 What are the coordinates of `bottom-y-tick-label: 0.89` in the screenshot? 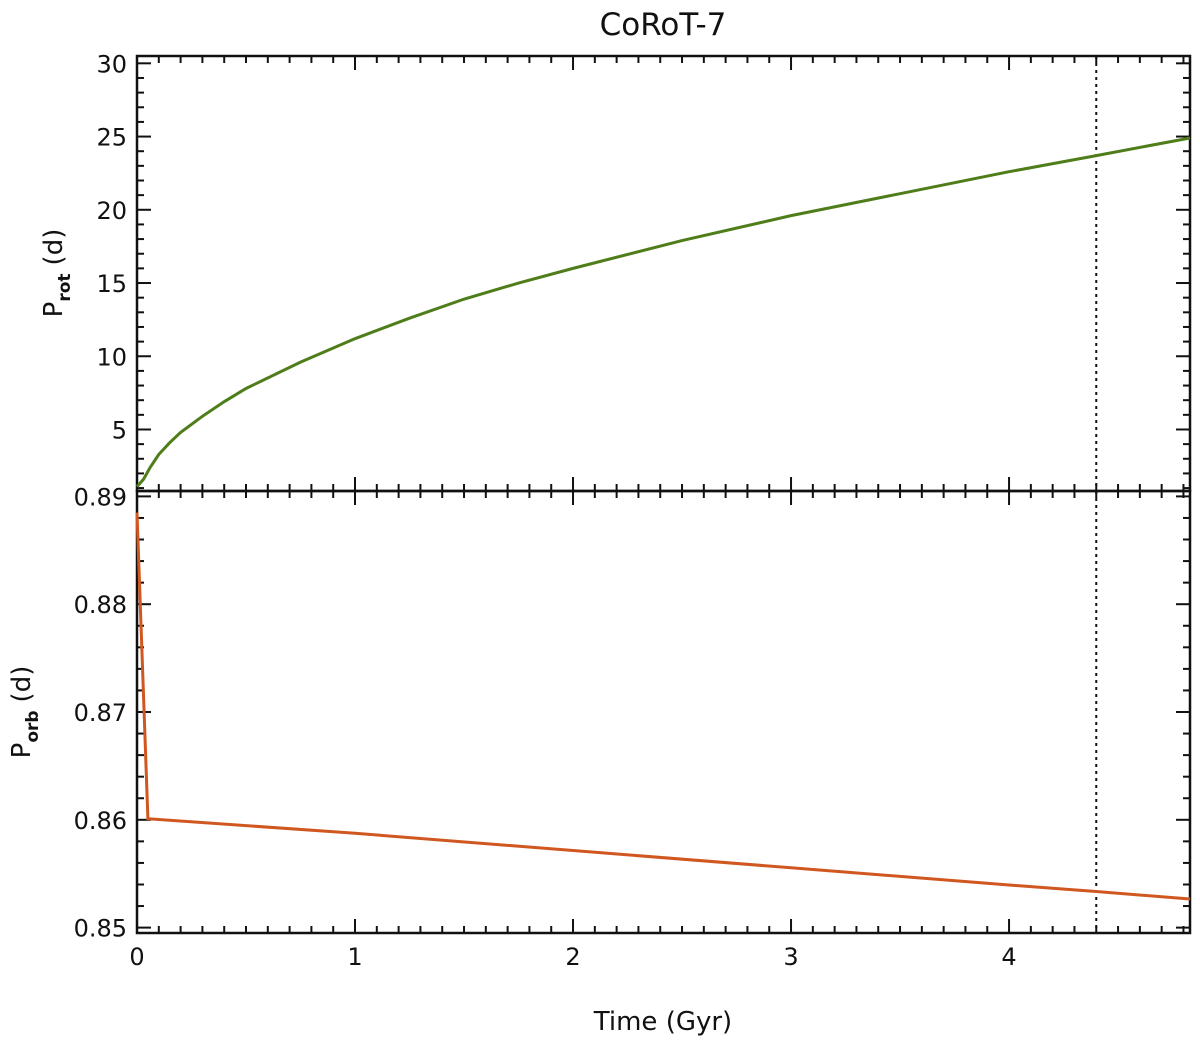 It's located at (100, 497).